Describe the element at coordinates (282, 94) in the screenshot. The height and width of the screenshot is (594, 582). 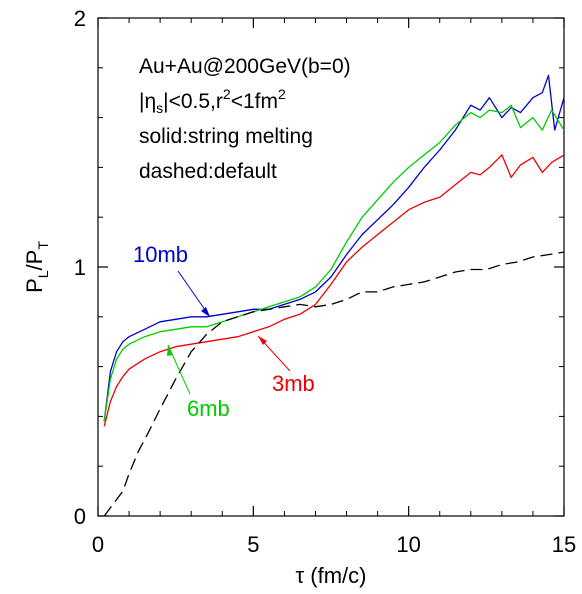
I see `annotation-sup-2: 2` at that location.